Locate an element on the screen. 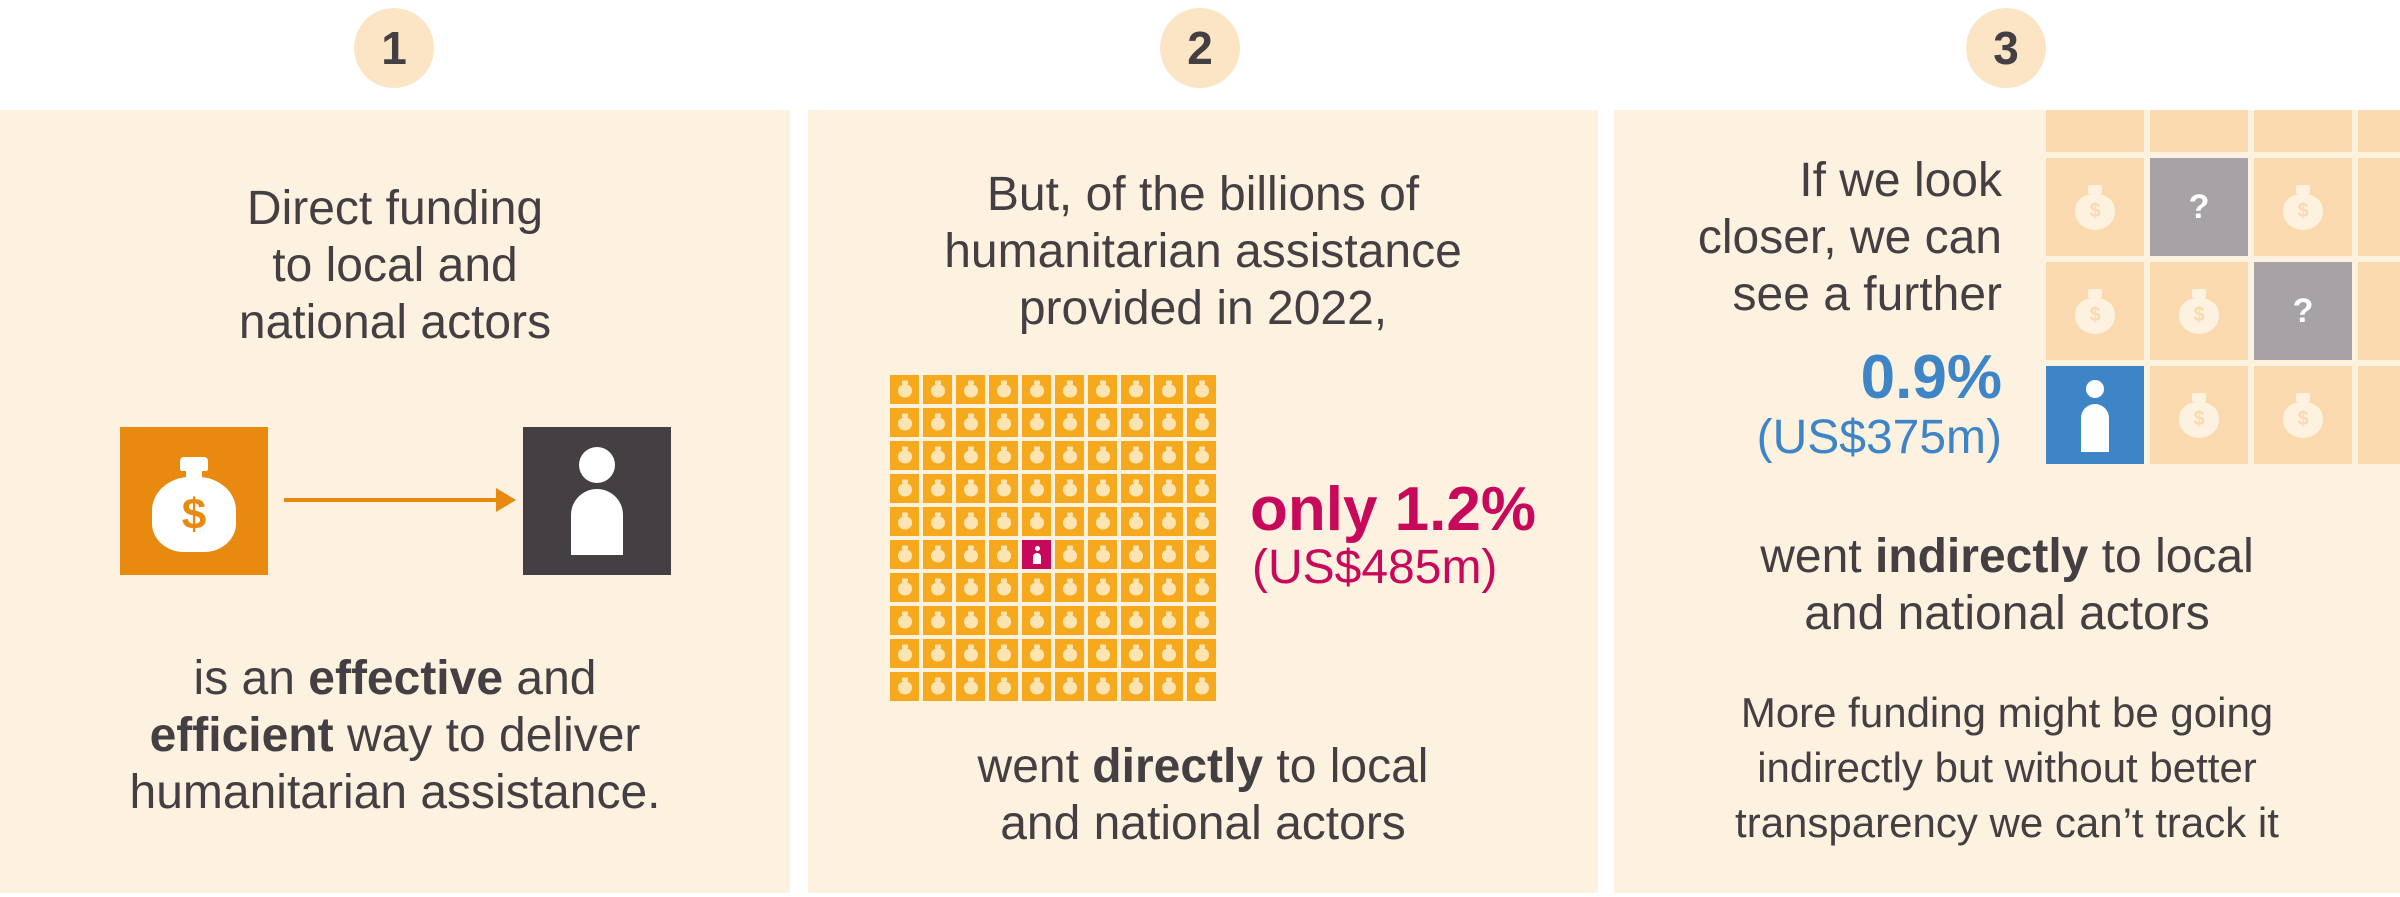 The width and height of the screenshot is (2400, 897). step-badge-1: 1 is located at coordinates (394, 48).